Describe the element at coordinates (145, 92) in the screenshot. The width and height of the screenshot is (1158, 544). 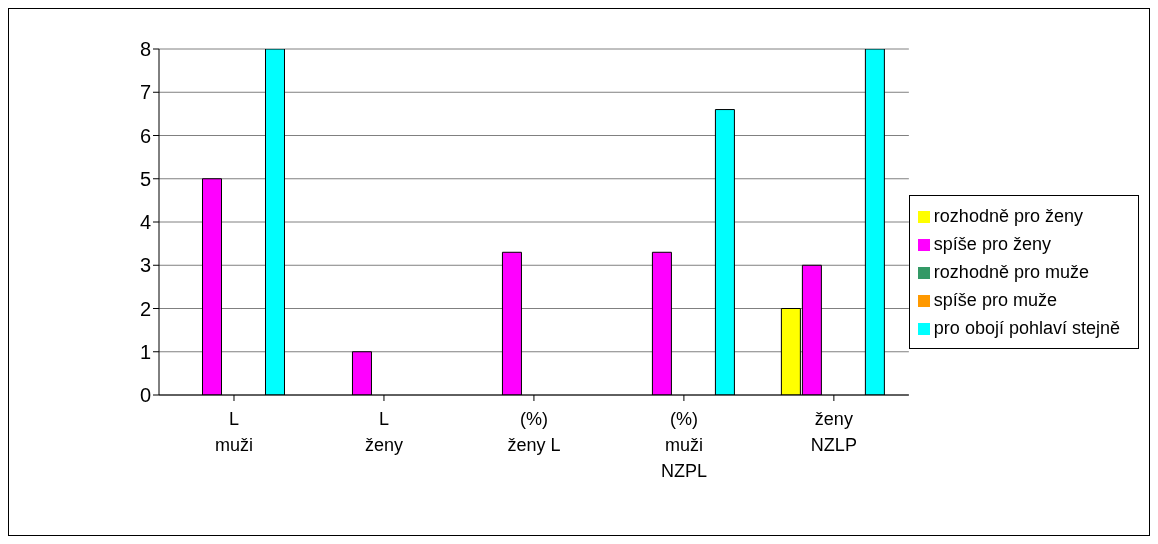
I see `y-tick-label: 7` at that location.